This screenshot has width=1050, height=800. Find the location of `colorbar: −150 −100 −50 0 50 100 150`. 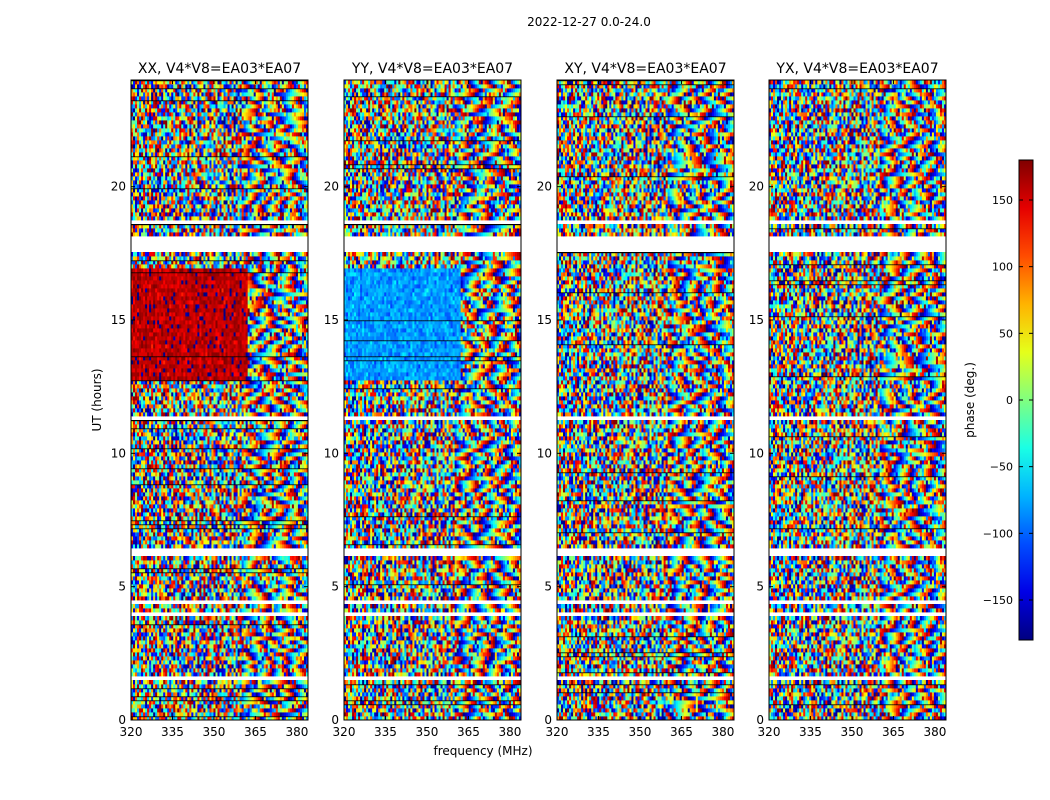

colorbar: −150 −100 −50 0 50 100 150 is located at coordinates (1008, 400).